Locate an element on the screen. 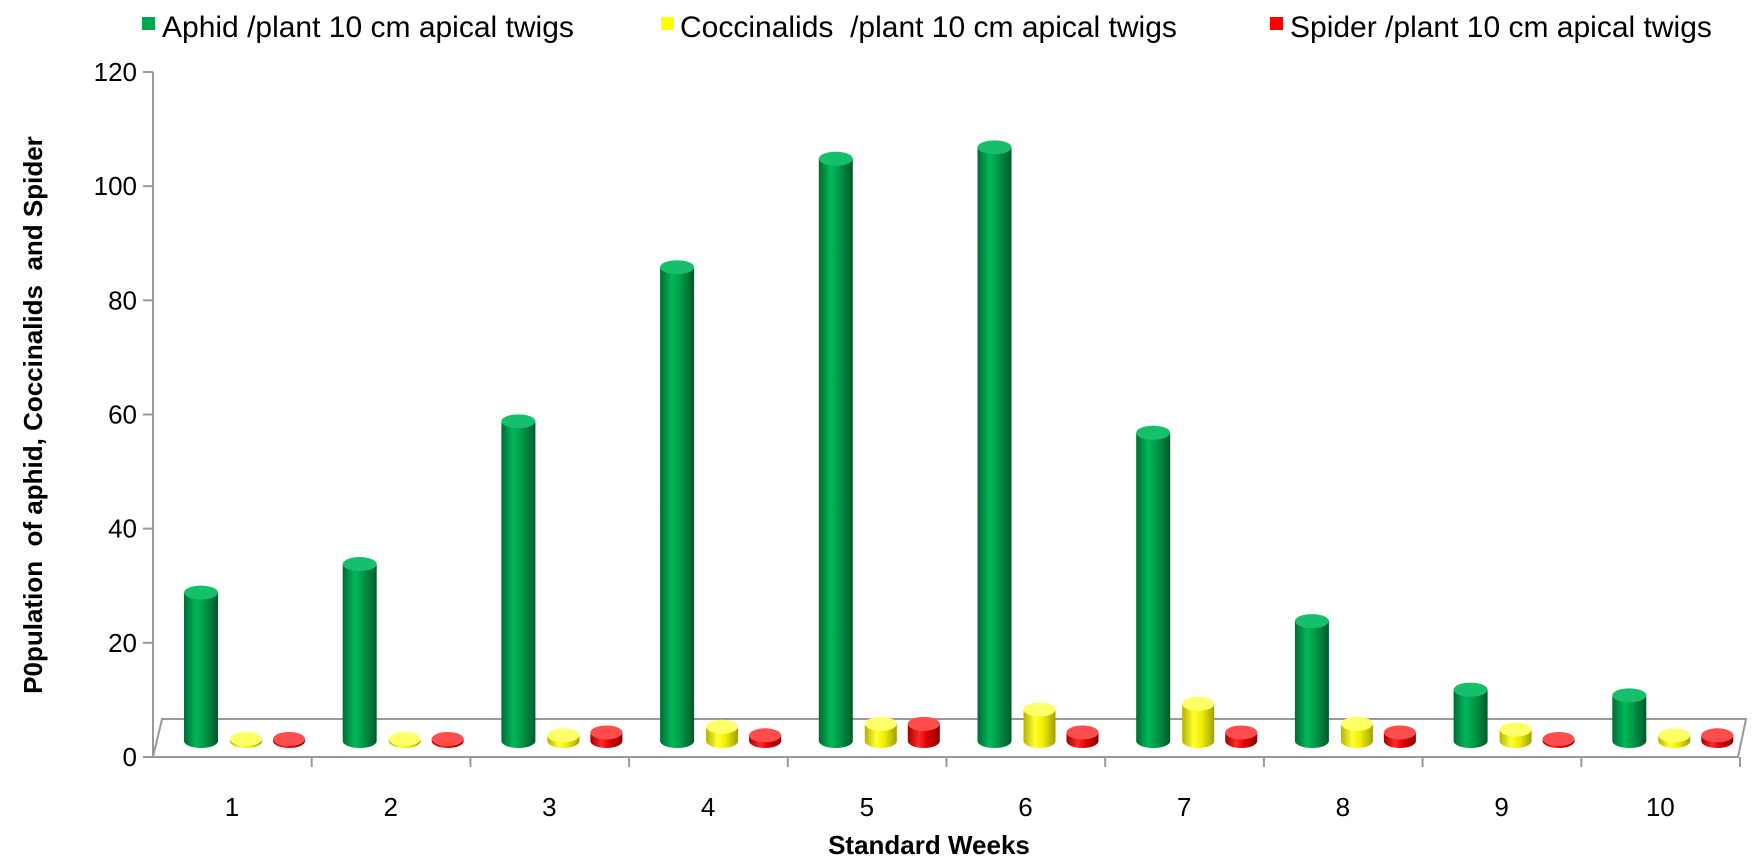 The width and height of the screenshot is (1756, 867). y-tick-label: 120 is located at coordinates (115, 72).